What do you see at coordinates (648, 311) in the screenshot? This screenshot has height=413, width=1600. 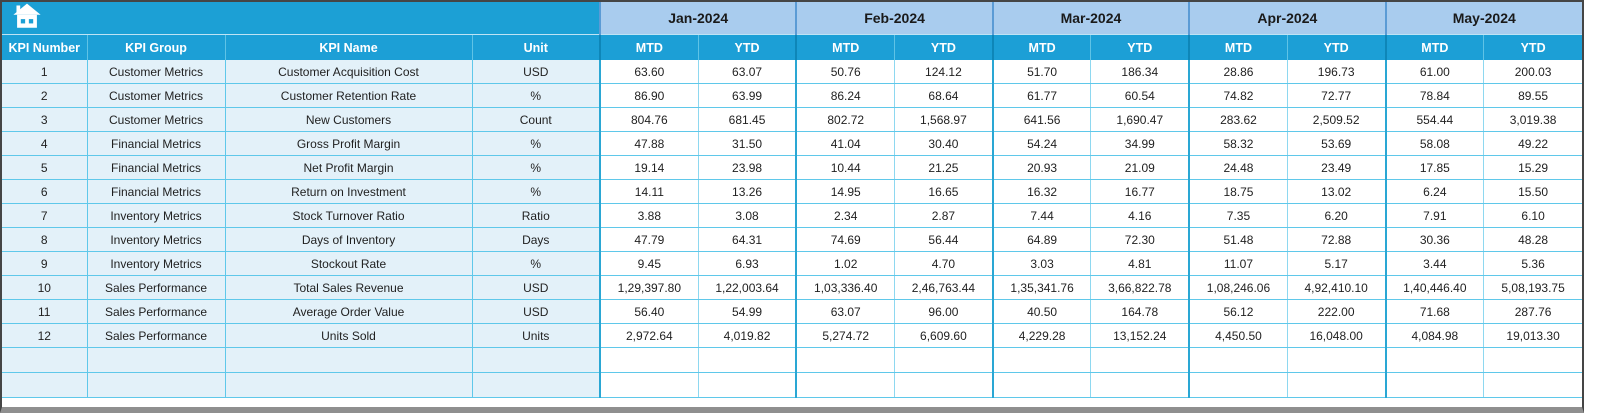 I see `mtd-value-cell: 56.40` at bounding box center [648, 311].